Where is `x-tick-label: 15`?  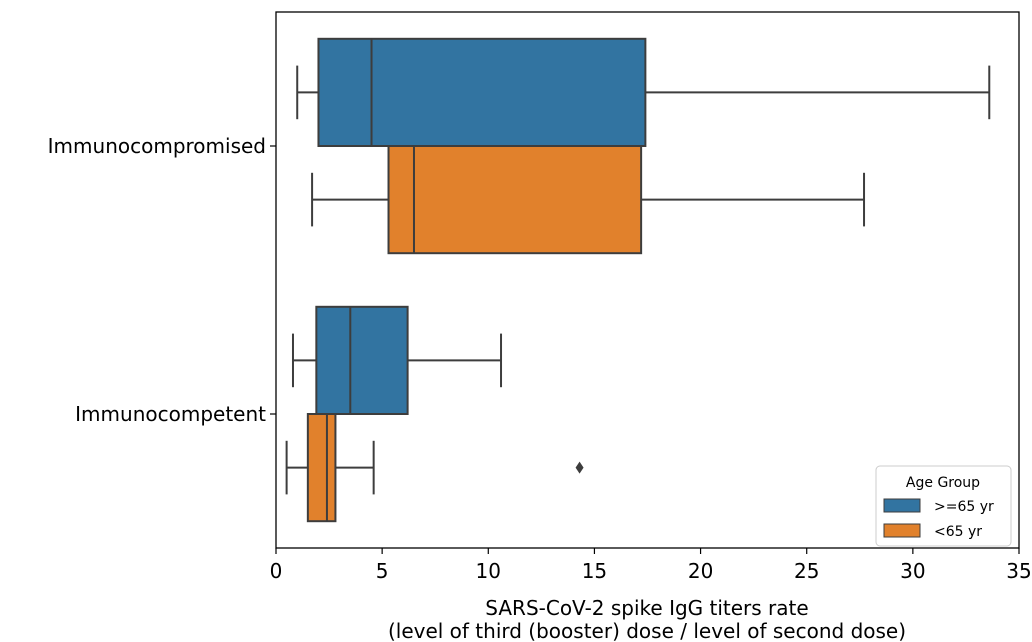
x-tick-label: 15 is located at coordinates (594, 571).